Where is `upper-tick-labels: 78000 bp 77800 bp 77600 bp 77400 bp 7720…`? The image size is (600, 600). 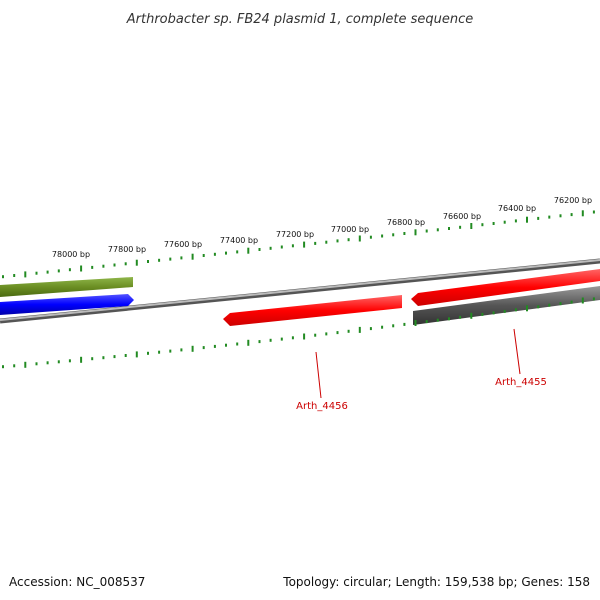
upper-tick-labels: 78000 bp 77800 bp 77600 bp 77400 bp 7720… is located at coordinates (322, 227).